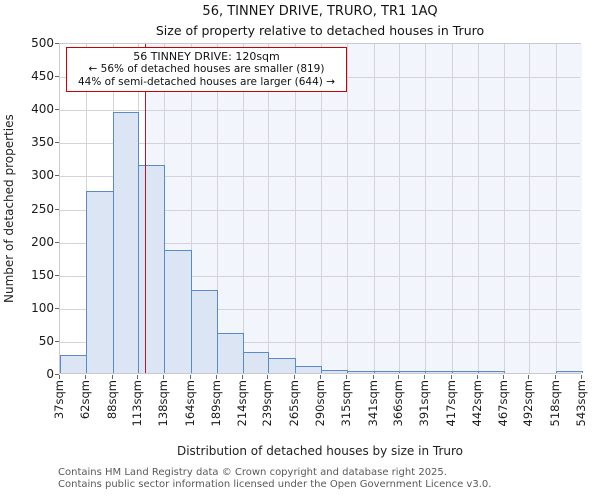 The width and height of the screenshot is (600, 500). I want to click on y-tick-label: 150, so click(42, 274).